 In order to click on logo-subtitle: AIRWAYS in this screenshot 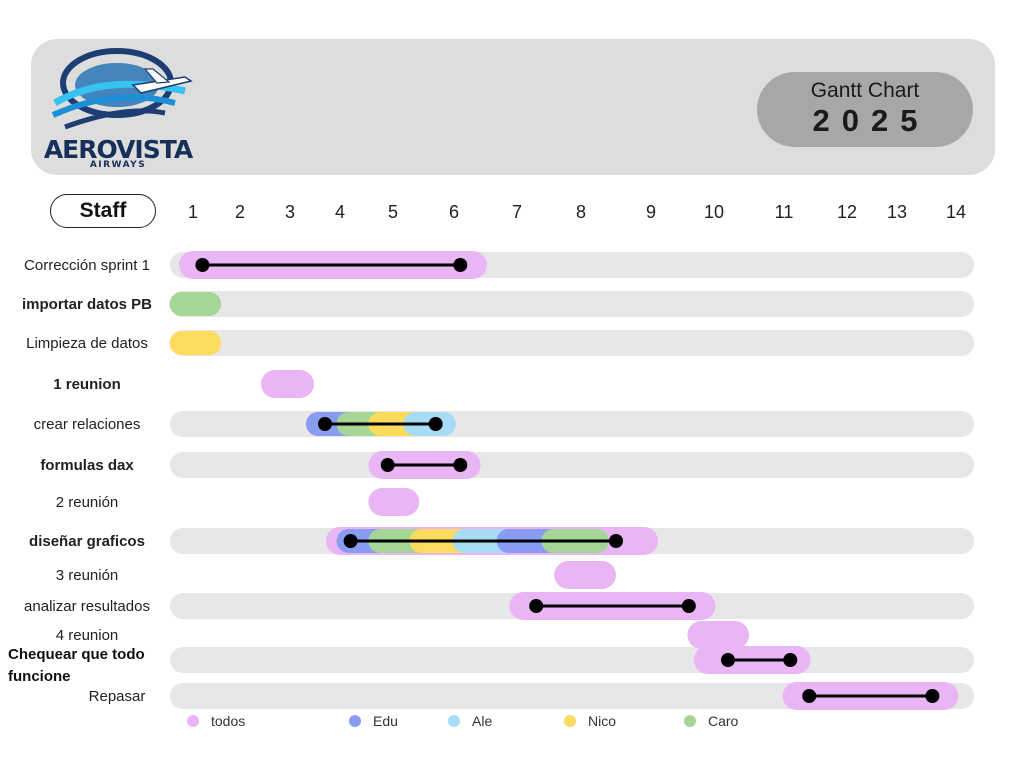, I will do `click(118, 165)`.